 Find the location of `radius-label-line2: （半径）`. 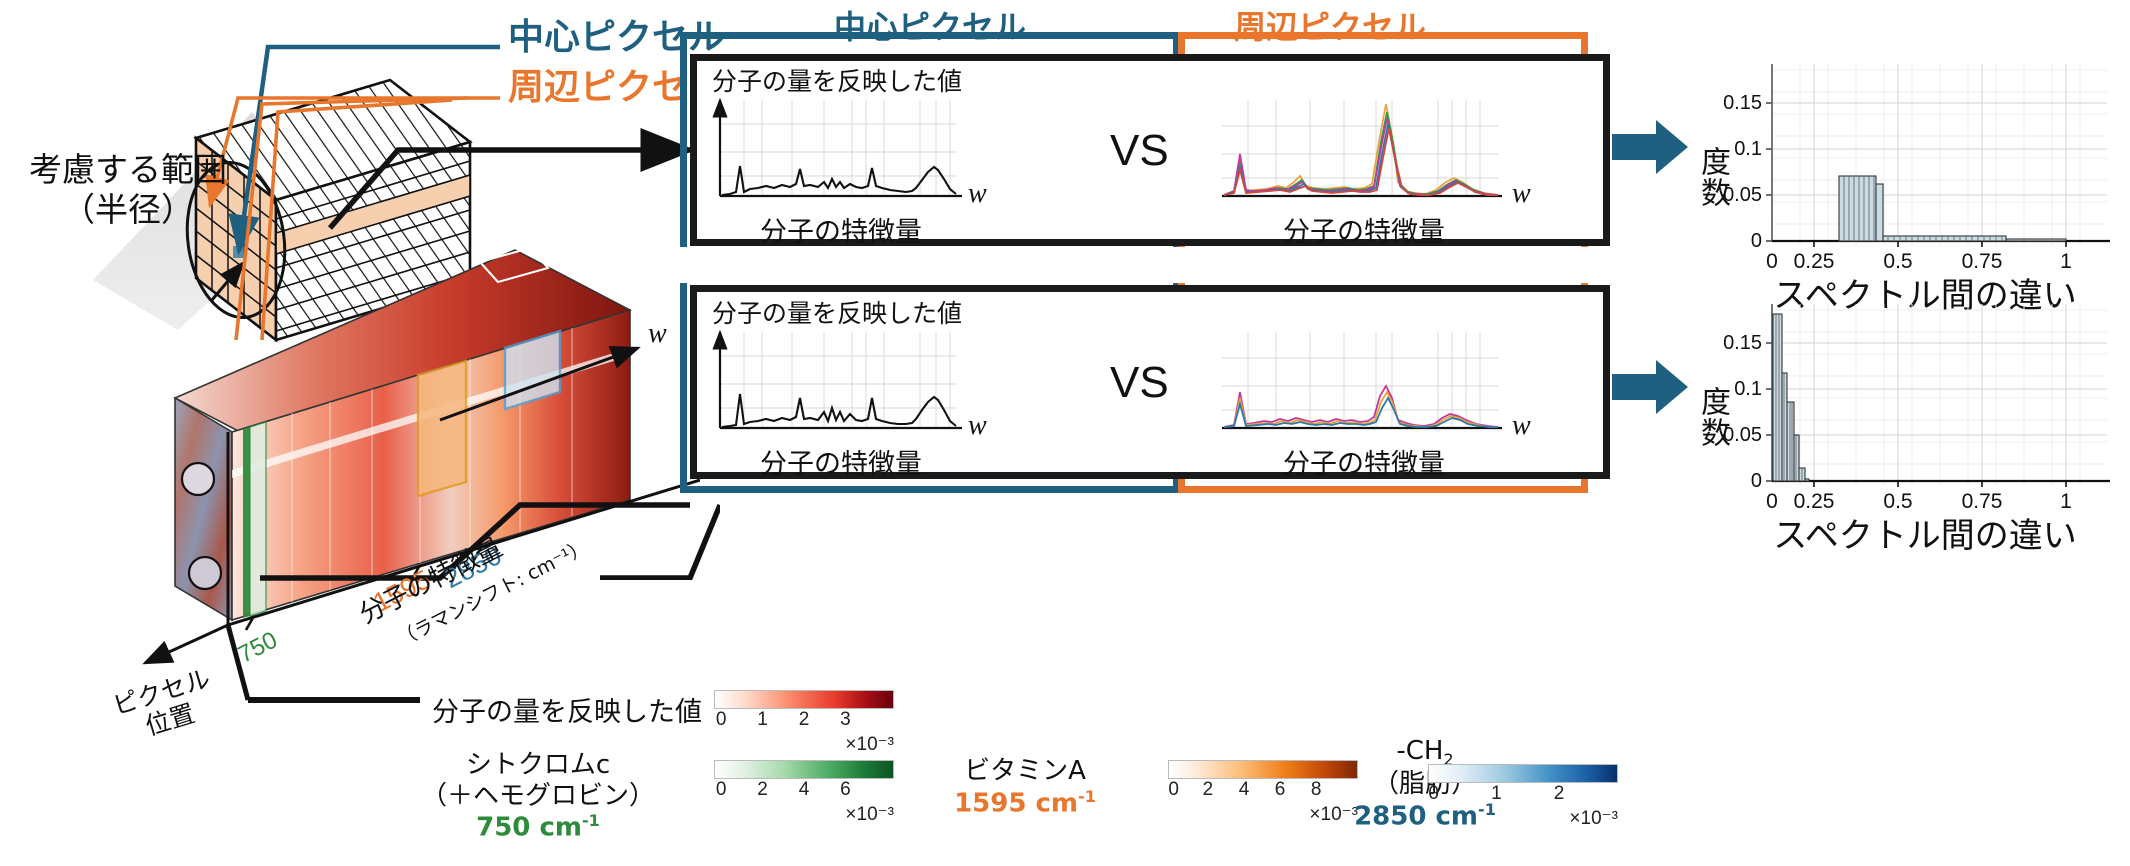

radius-label-line2: （半径） is located at coordinates (128, 210).